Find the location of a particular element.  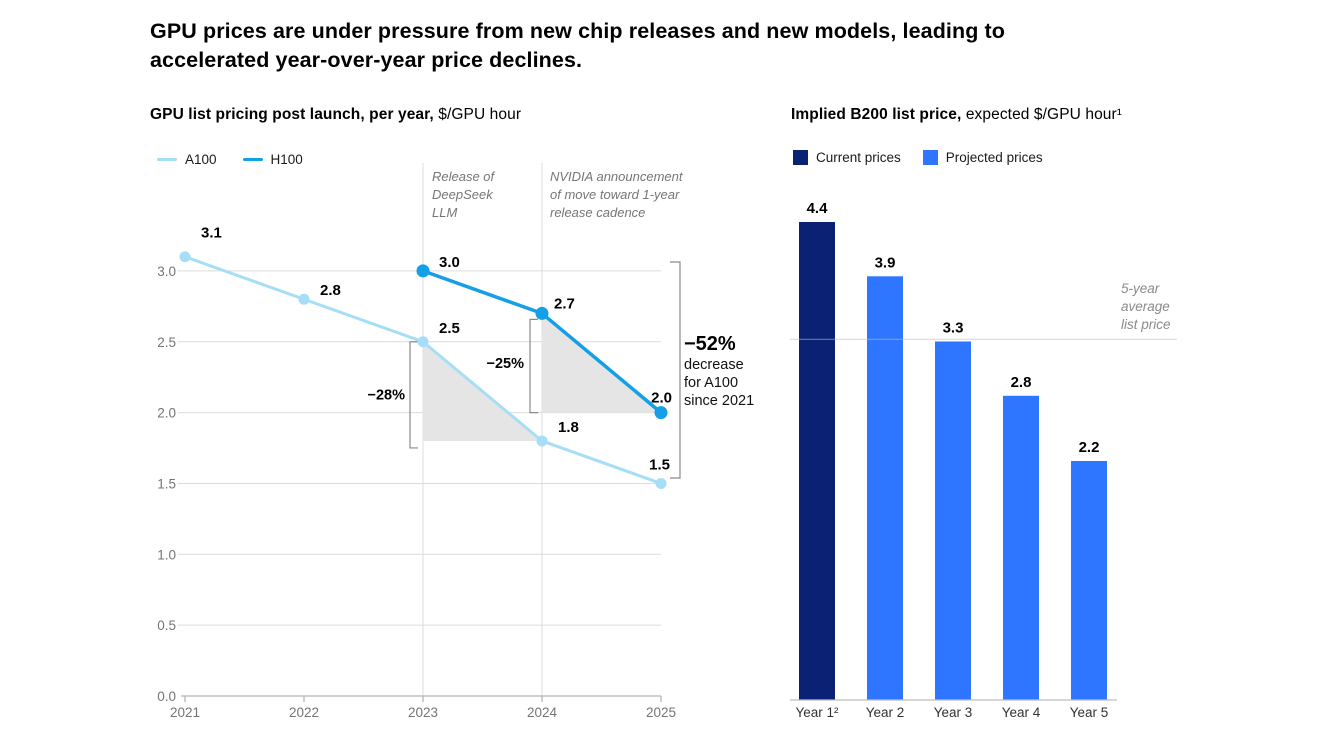

bar-category-label: Year 5 is located at coordinates (1089, 712).